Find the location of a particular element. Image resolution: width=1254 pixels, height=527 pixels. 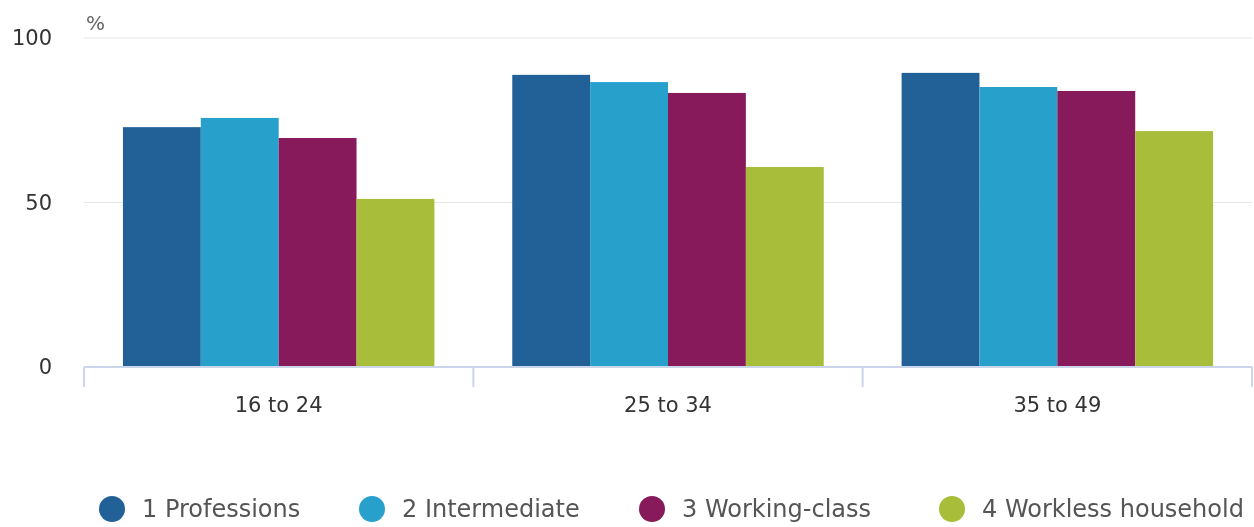

x-tick-label: 25 to 34 is located at coordinates (668, 405).